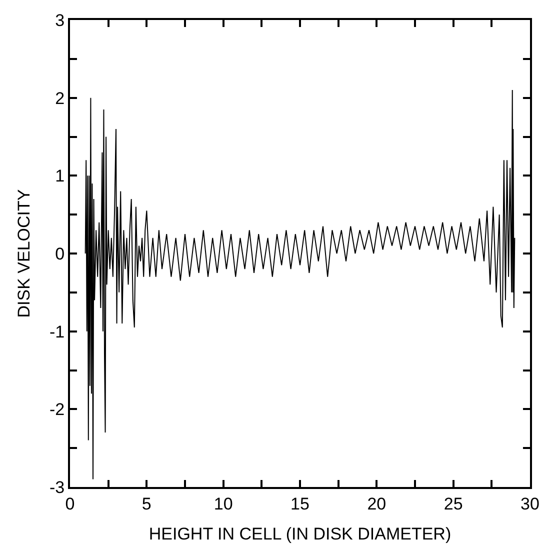 This screenshot has width=555, height=552. Describe the element at coordinates (530, 504) in the screenshot. I see `x-tick-label: 30` at that location.